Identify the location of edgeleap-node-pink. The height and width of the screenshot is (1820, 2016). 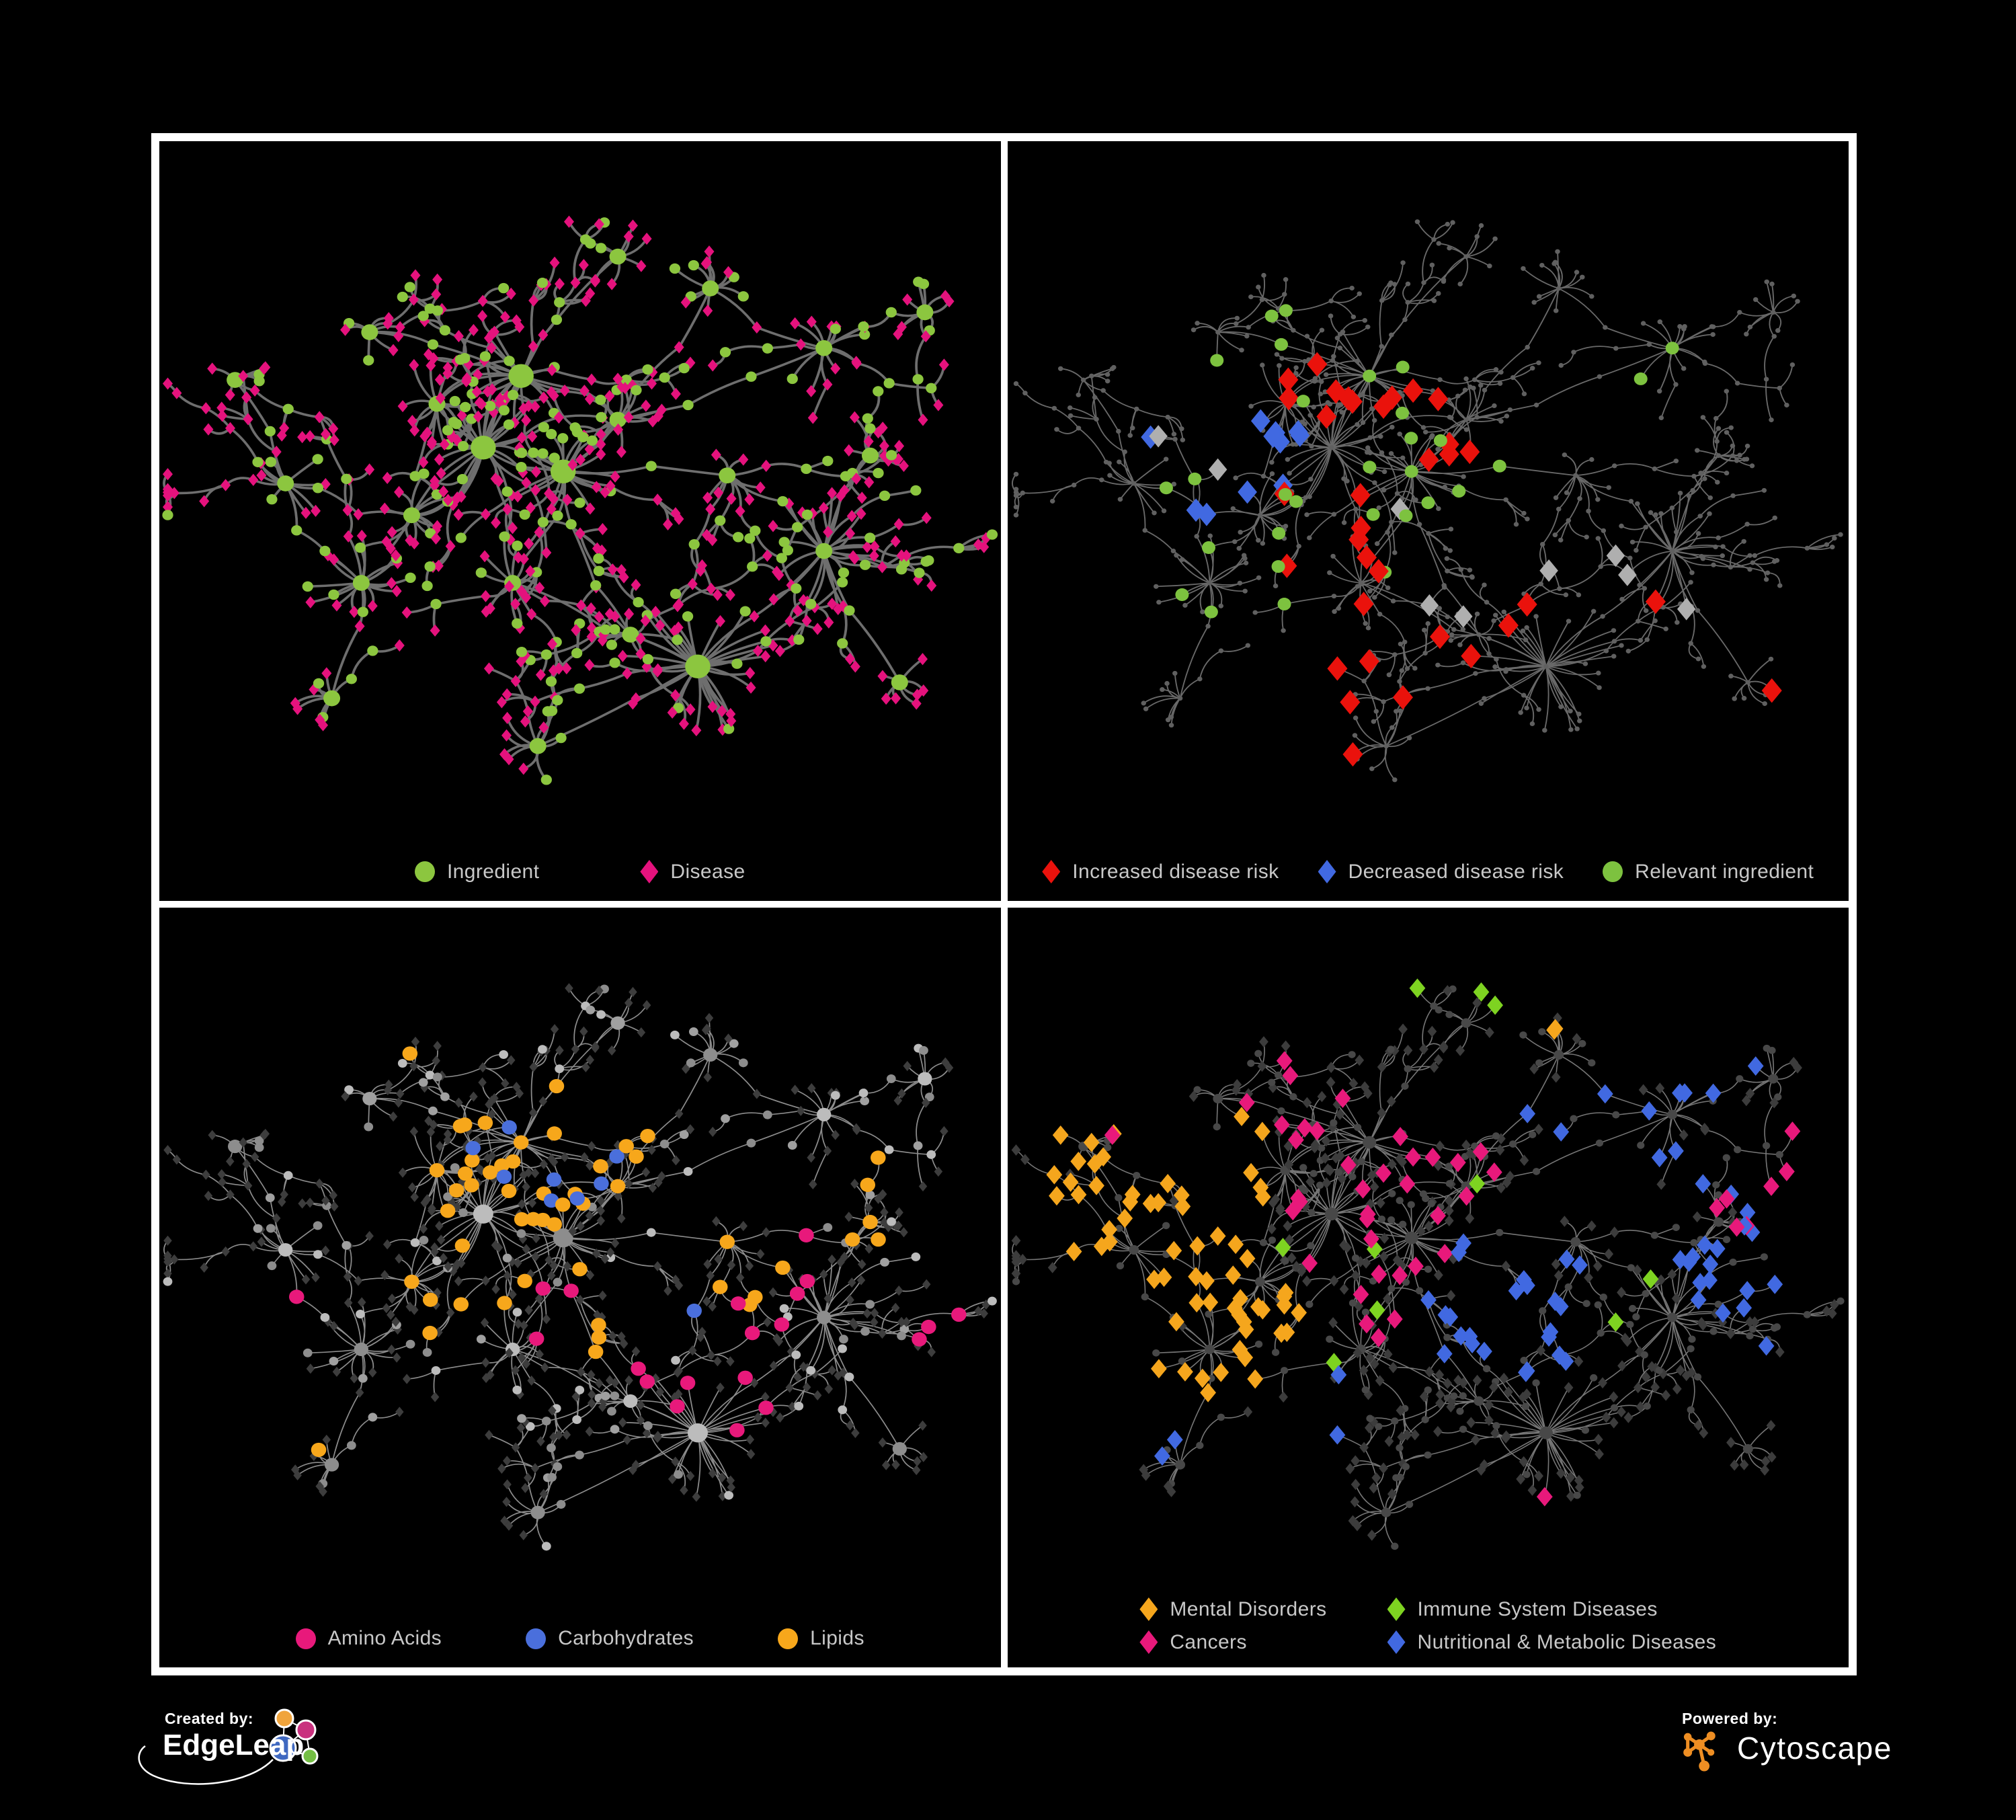
(306, 1730).